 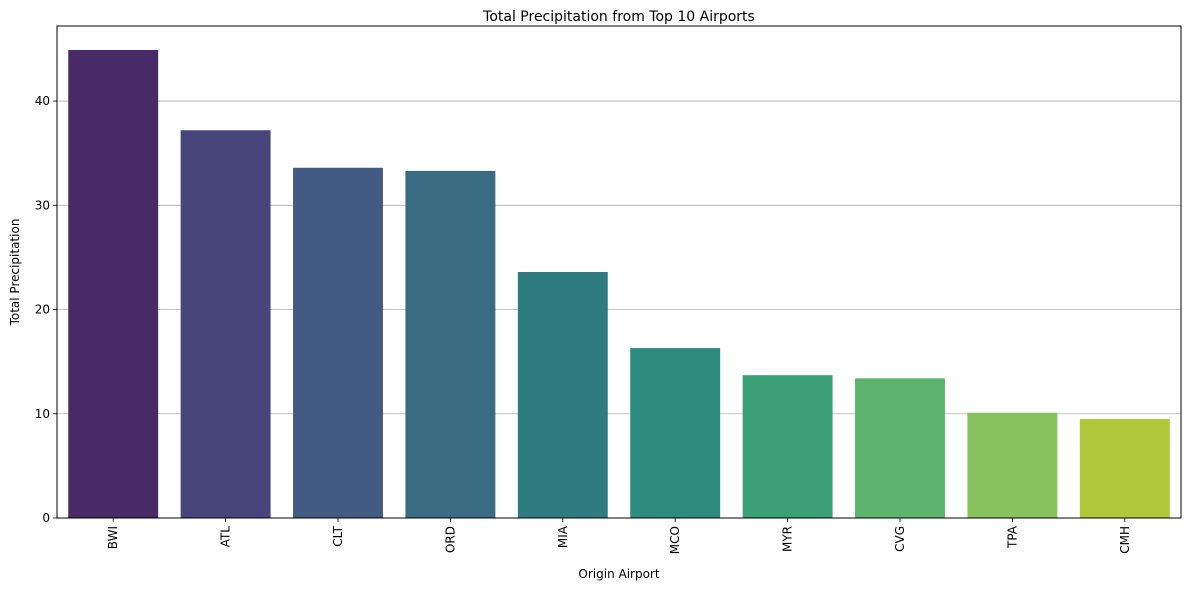 What do you see at coordinates (42, 205) in the screenshot?
I see `y-tick-label: 30` at bounding box center [42, 205].